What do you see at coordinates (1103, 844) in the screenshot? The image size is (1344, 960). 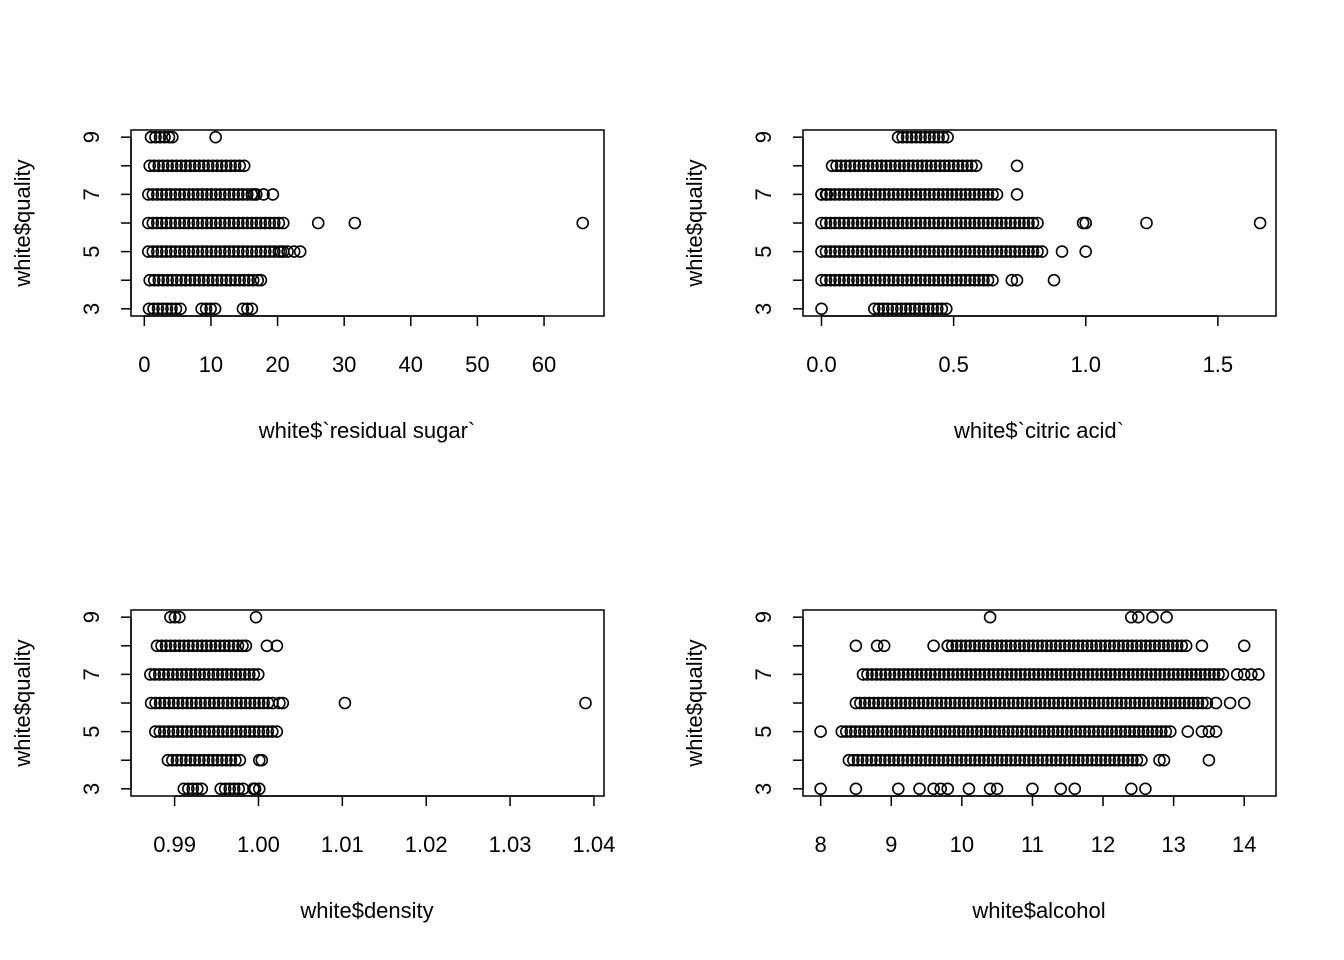 I see `x-tick-label: 12` at bounding box center [1103, 844].